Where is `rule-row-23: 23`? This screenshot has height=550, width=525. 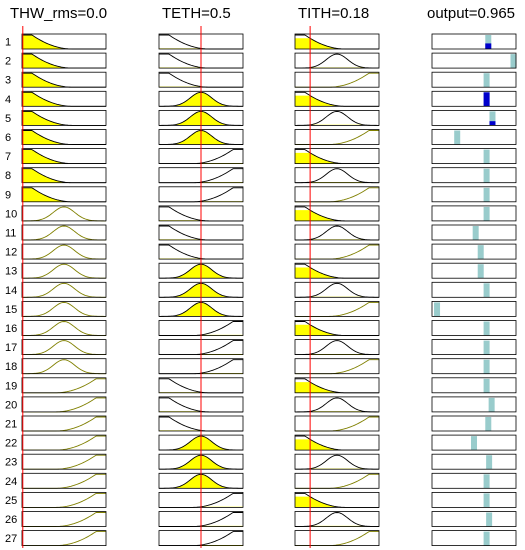
rule-row-23: 23 is located at coordinates (261, 461).